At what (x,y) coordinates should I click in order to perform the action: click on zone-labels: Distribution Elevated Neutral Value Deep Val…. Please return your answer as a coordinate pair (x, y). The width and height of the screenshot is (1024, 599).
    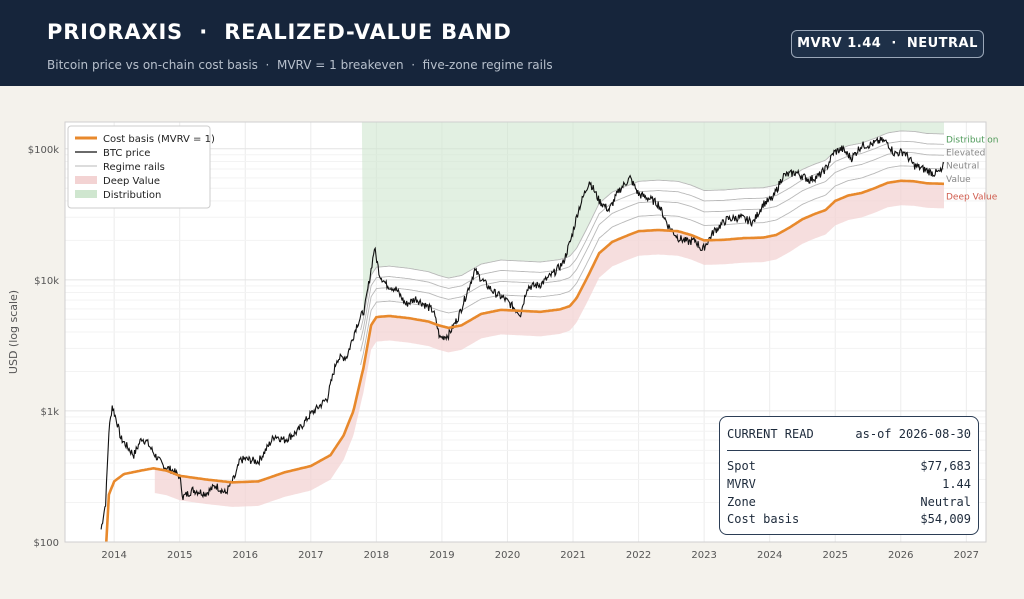
    Looking at the image, I should click on (972, 168).